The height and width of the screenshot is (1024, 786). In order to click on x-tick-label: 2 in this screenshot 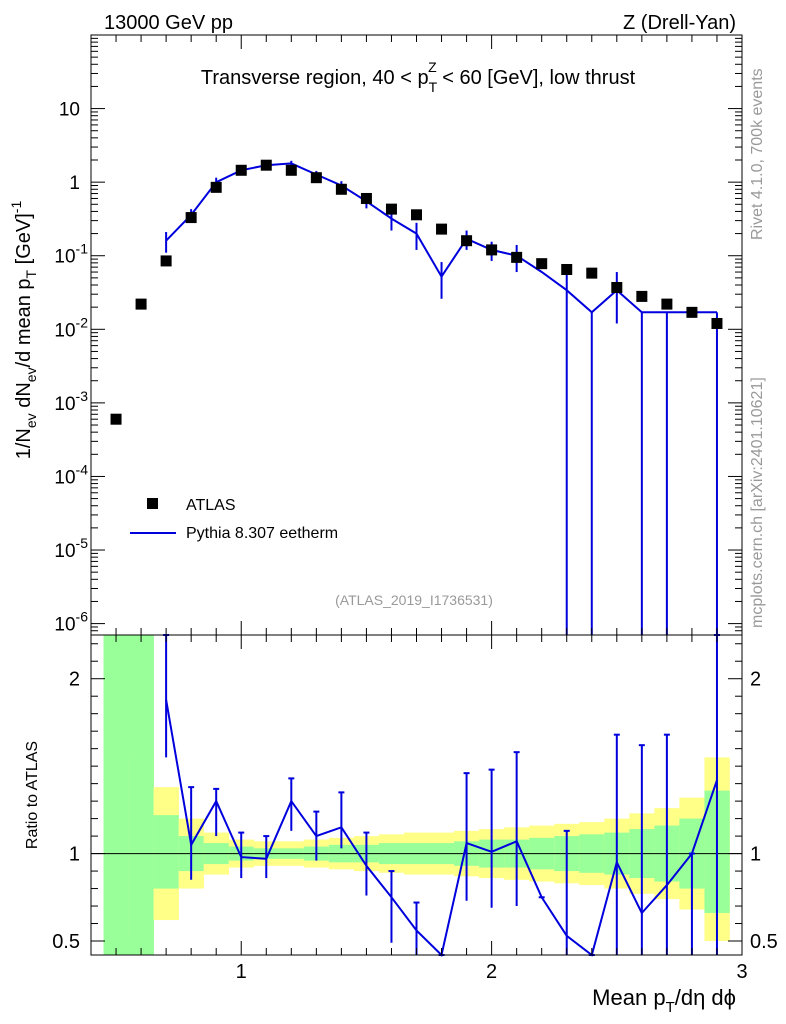, I will do `click(491, 972)`.